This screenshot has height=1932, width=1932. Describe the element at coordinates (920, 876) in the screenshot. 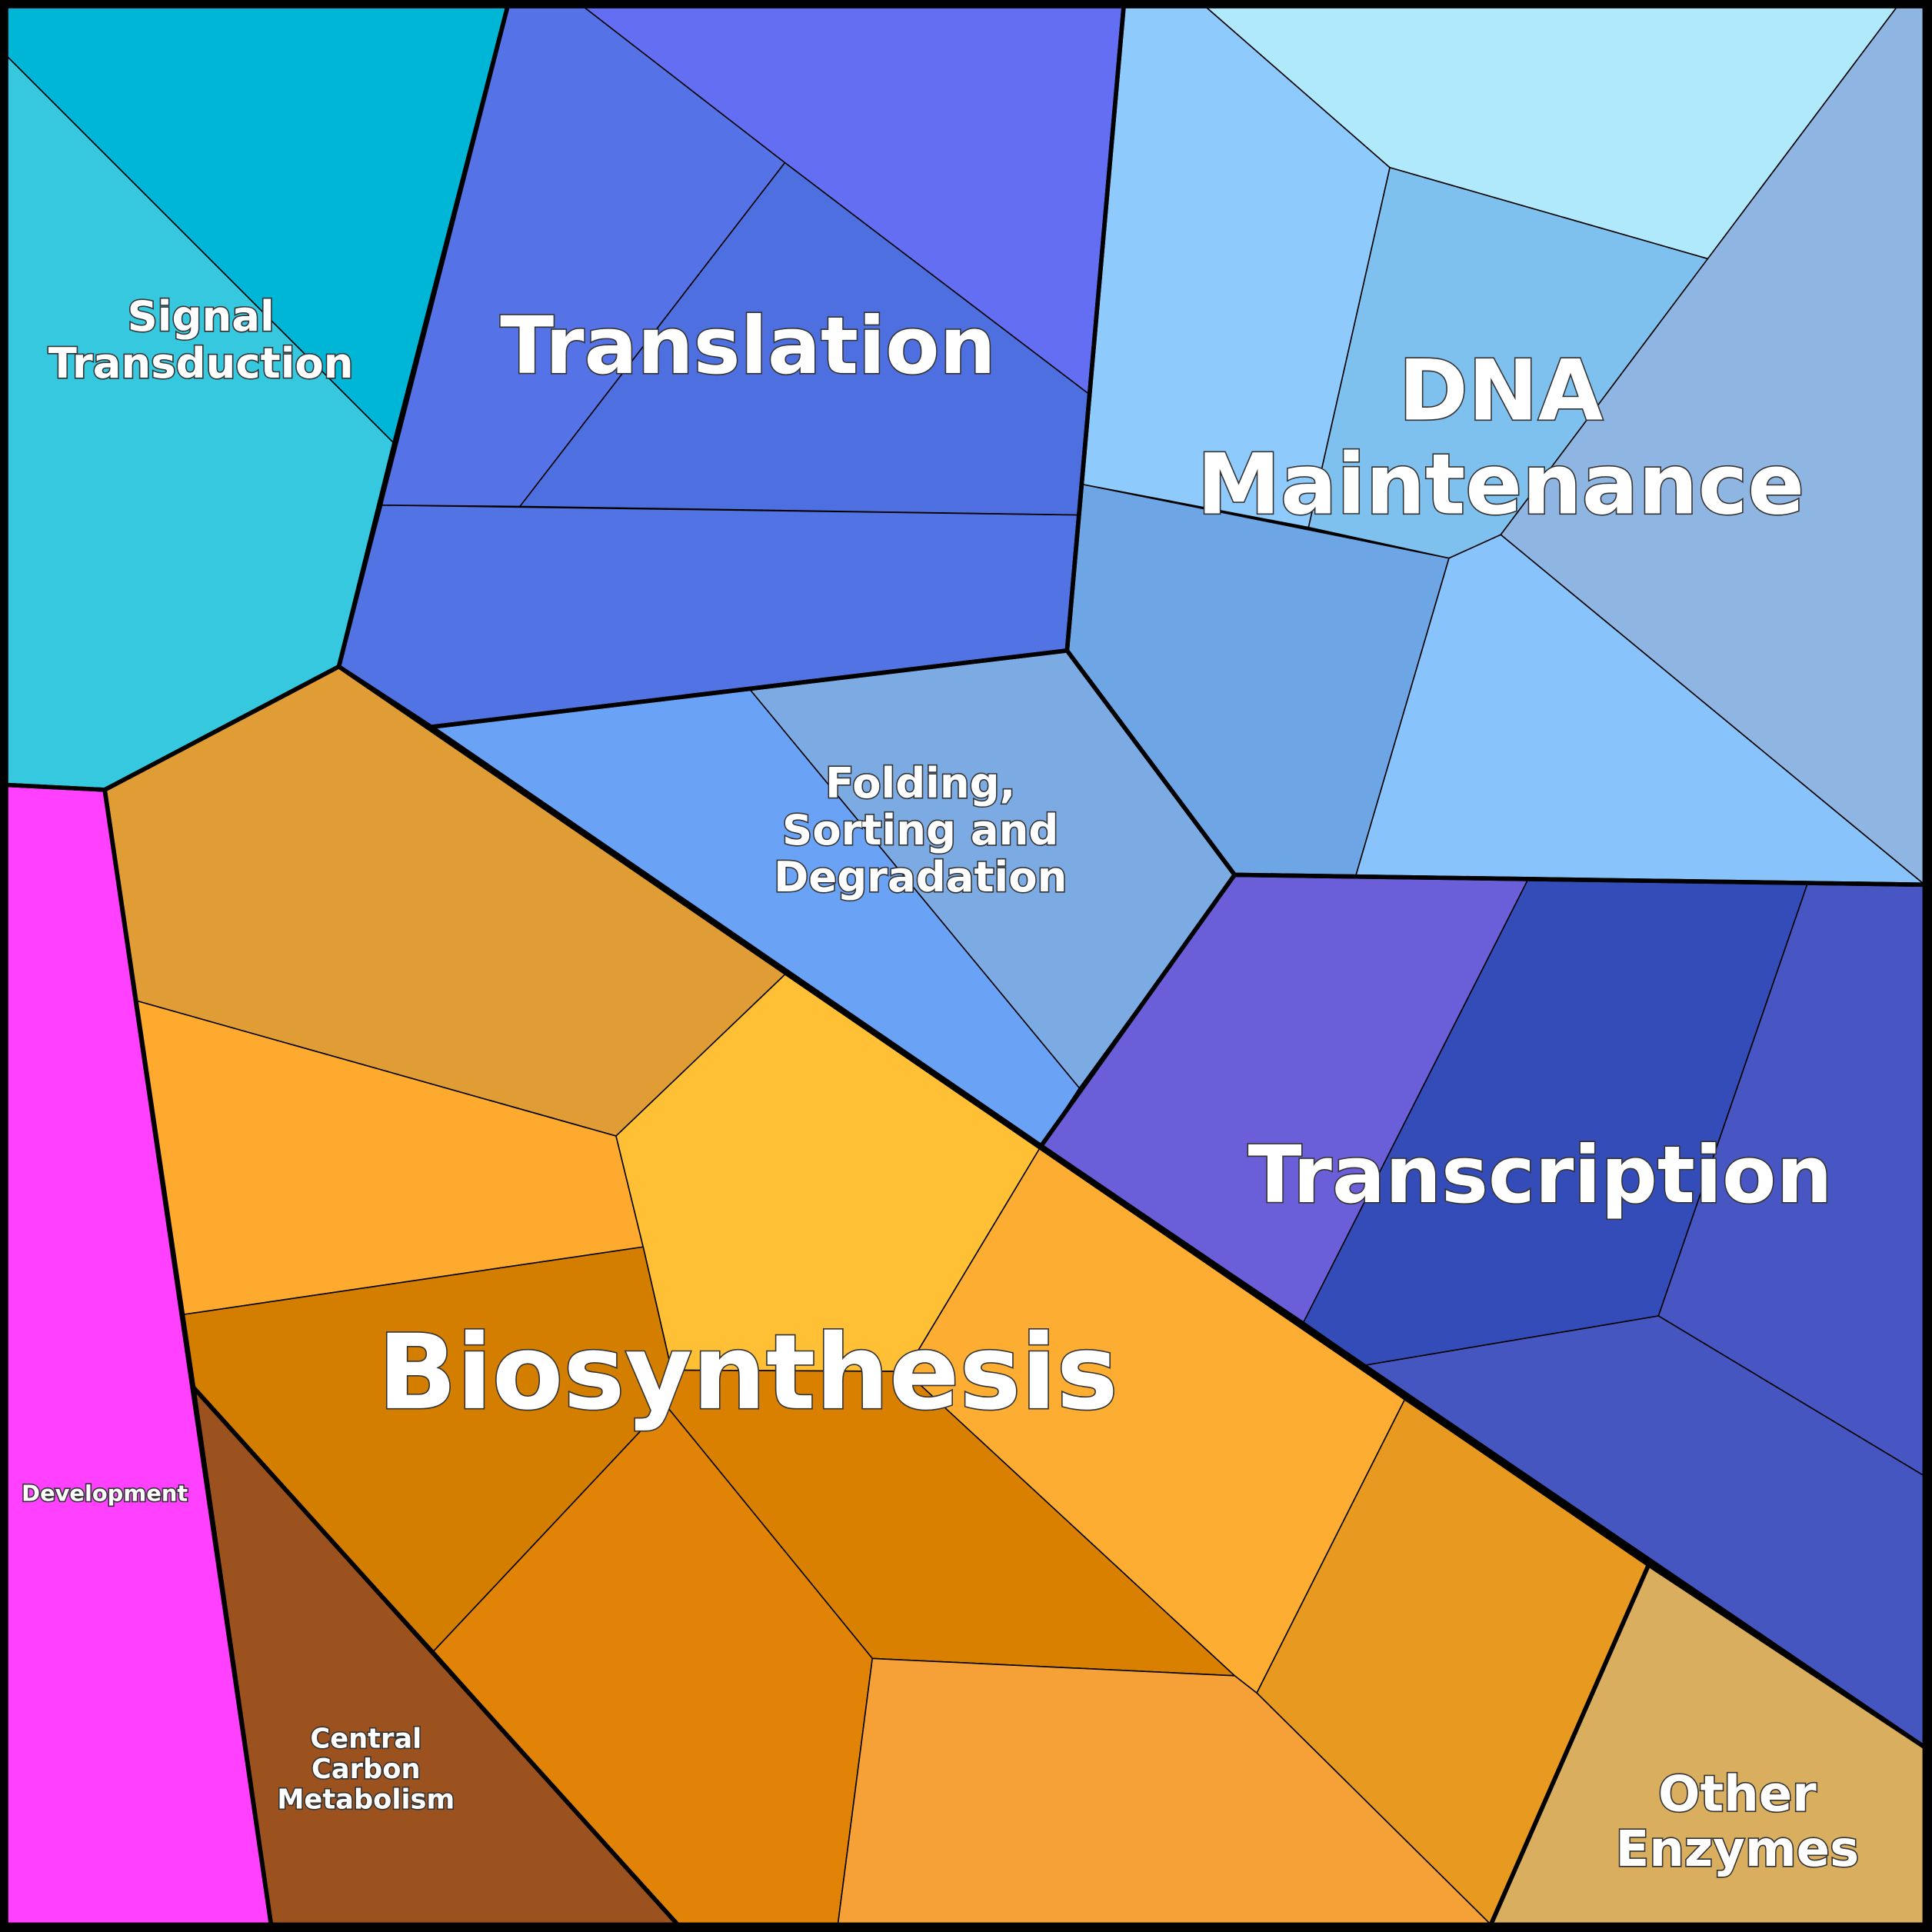

I see `group-label: Degradation` at that location.